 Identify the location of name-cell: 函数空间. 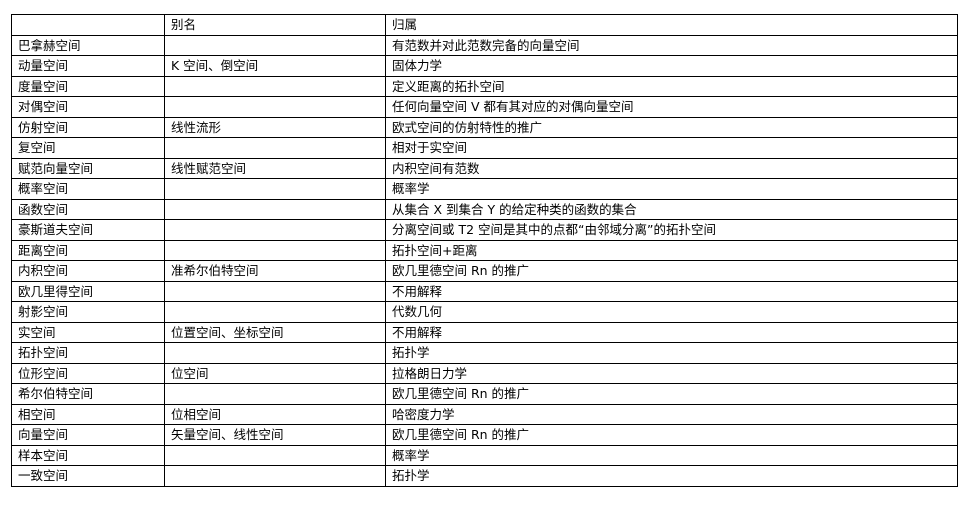
(88, 209).